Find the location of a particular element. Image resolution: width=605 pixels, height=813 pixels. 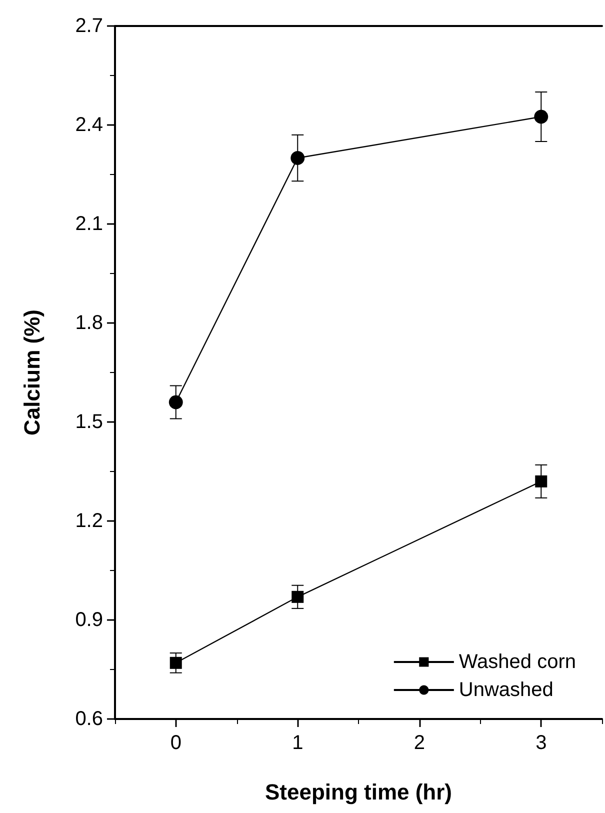

y-tick-label: 1.5 is located at coordinates (89, 422).